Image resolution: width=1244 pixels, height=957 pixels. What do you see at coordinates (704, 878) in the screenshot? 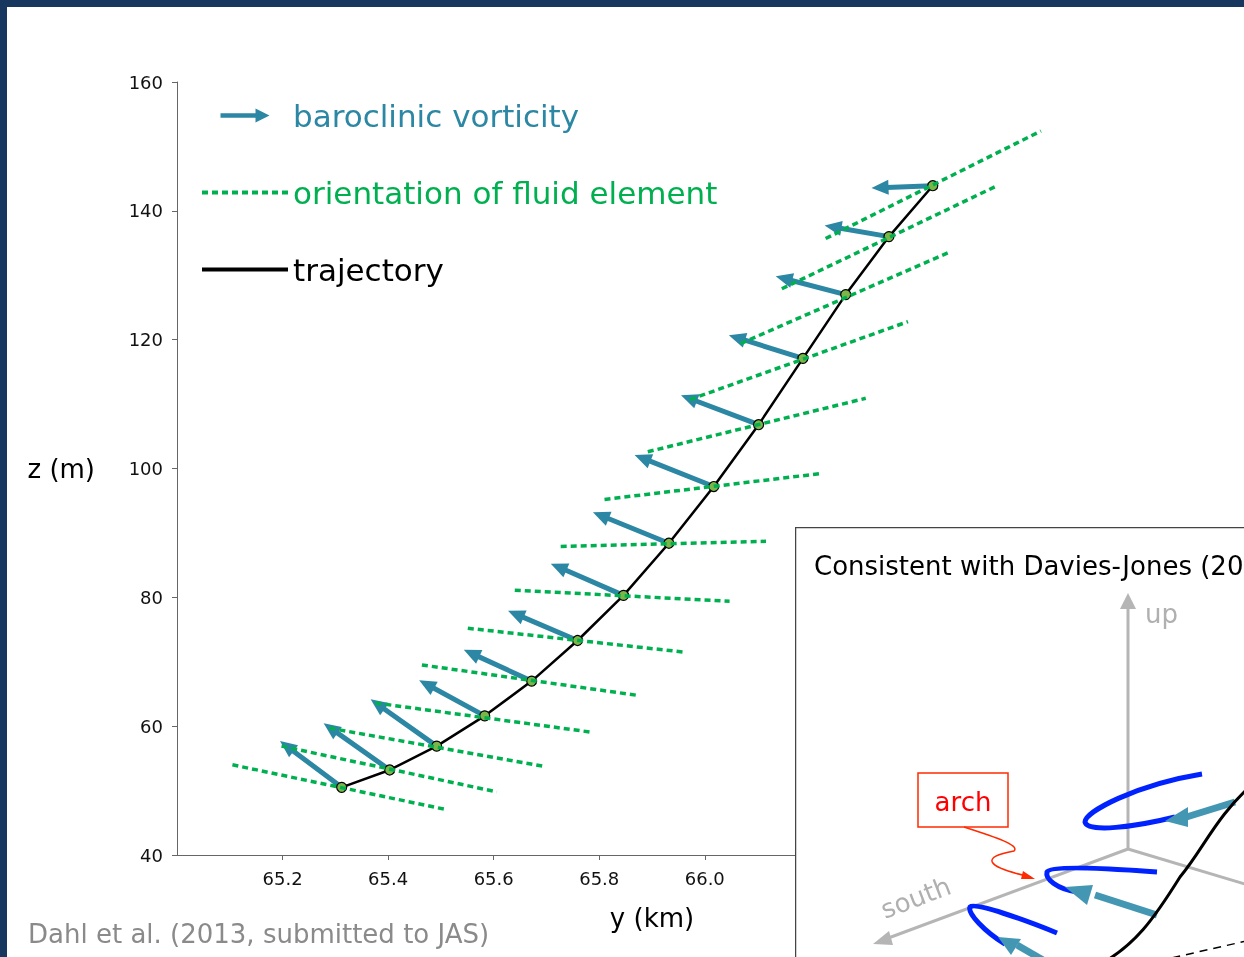
I see `x-tick-label: 66.0` at bounding box center [704, 878].